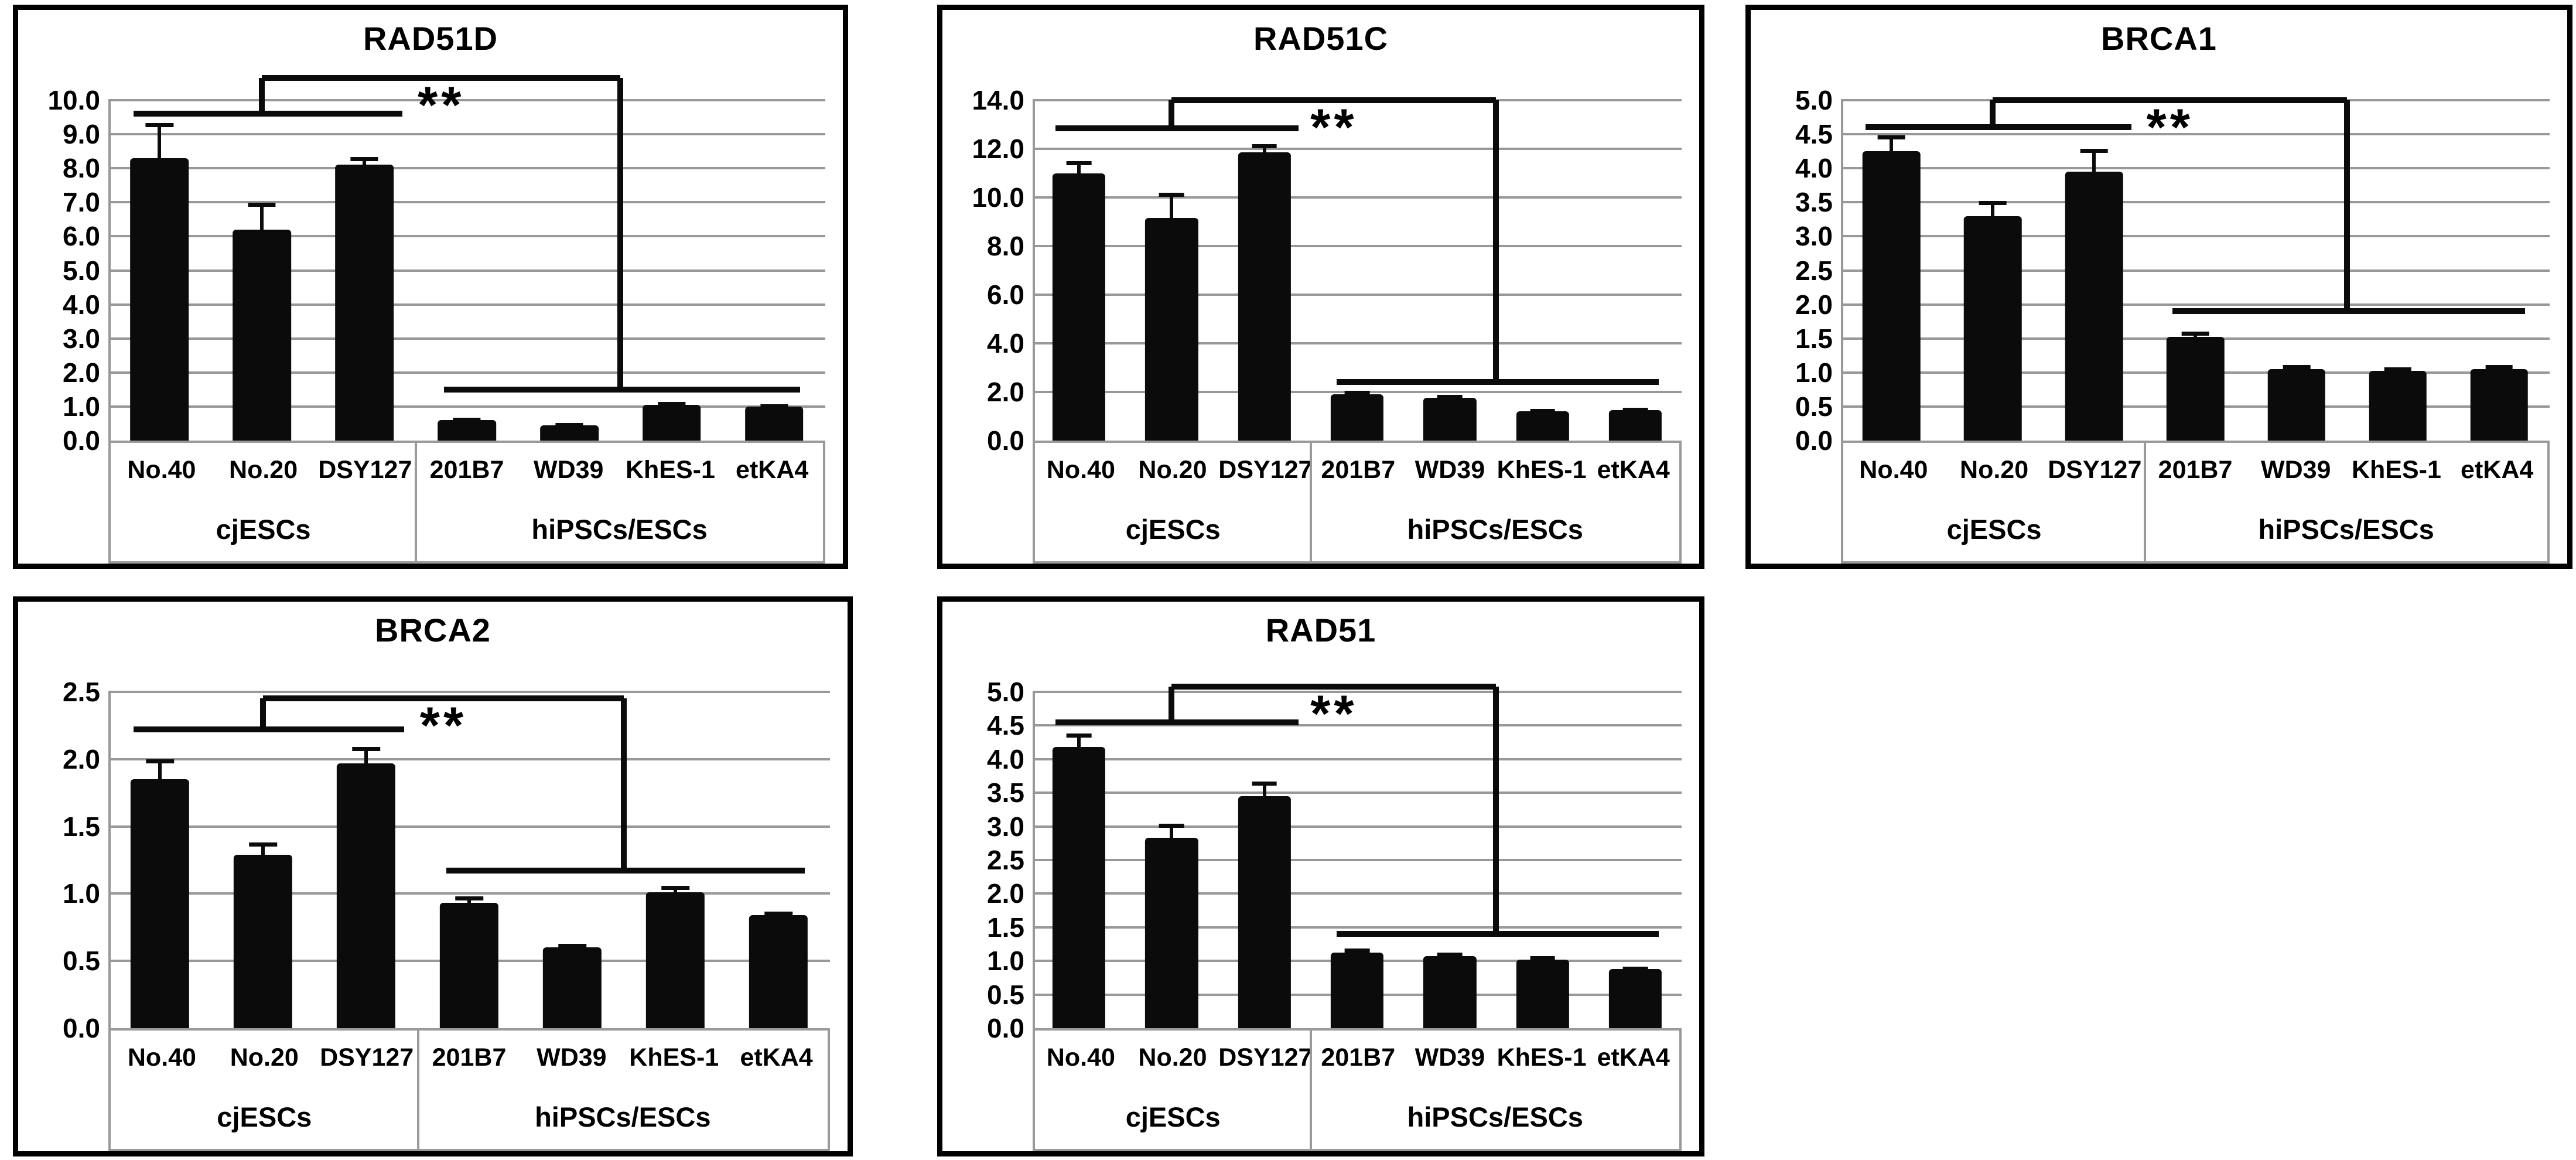 This screenshot has width=2576, height=1160. Describe the element at coordinates (81, 168) in the screenshot. I see `y-tick-label: 8.0` at that location.